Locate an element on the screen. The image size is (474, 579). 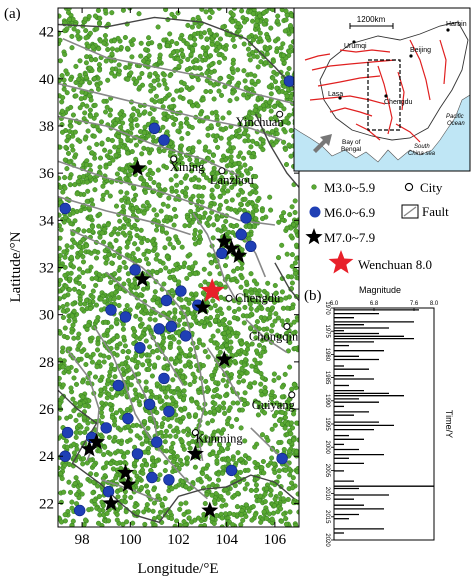
city-marker is located at coordinates (229, 298).